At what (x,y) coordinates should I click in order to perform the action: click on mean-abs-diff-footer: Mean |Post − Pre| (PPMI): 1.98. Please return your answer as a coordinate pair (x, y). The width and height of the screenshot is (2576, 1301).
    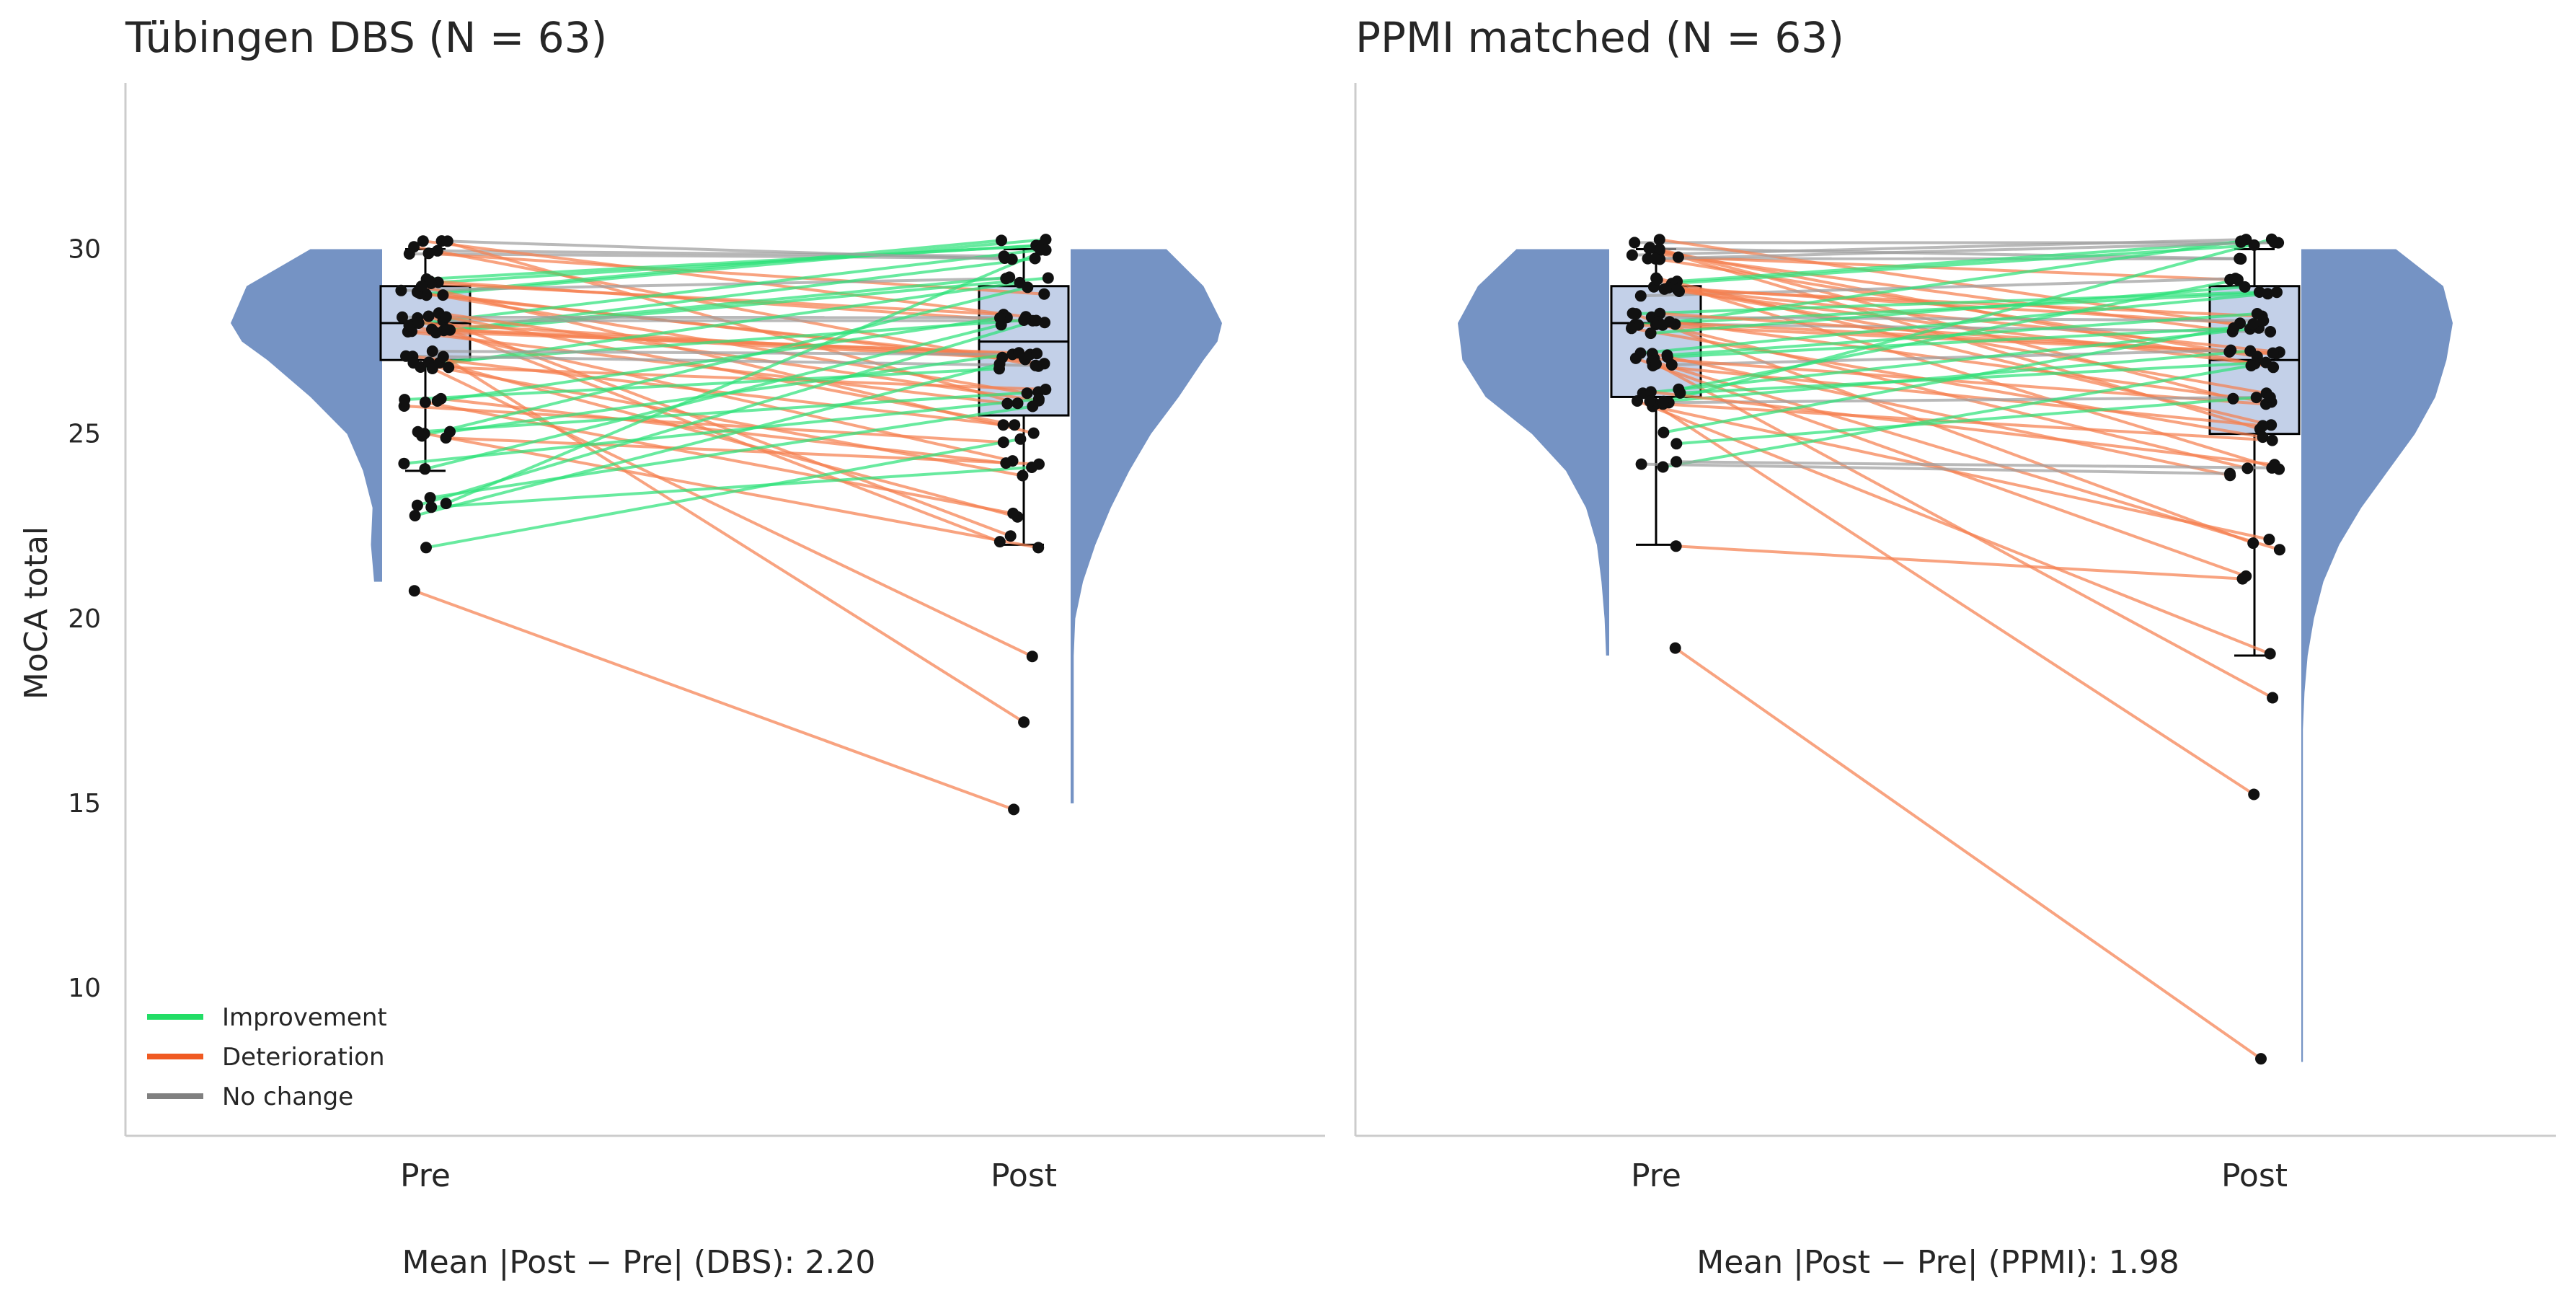
    Looking at the image, I should click on (1937, 1262).